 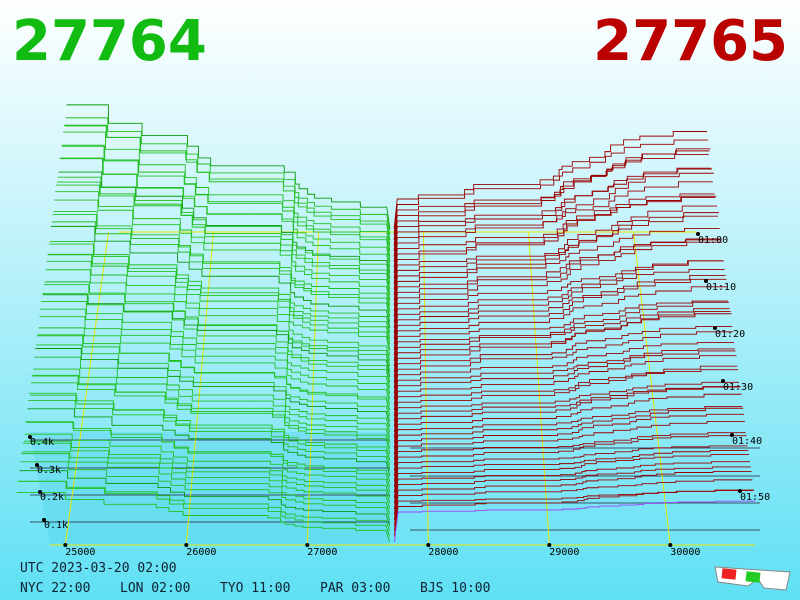 I want to click on glasses-icon, so click(x=752, y=578).